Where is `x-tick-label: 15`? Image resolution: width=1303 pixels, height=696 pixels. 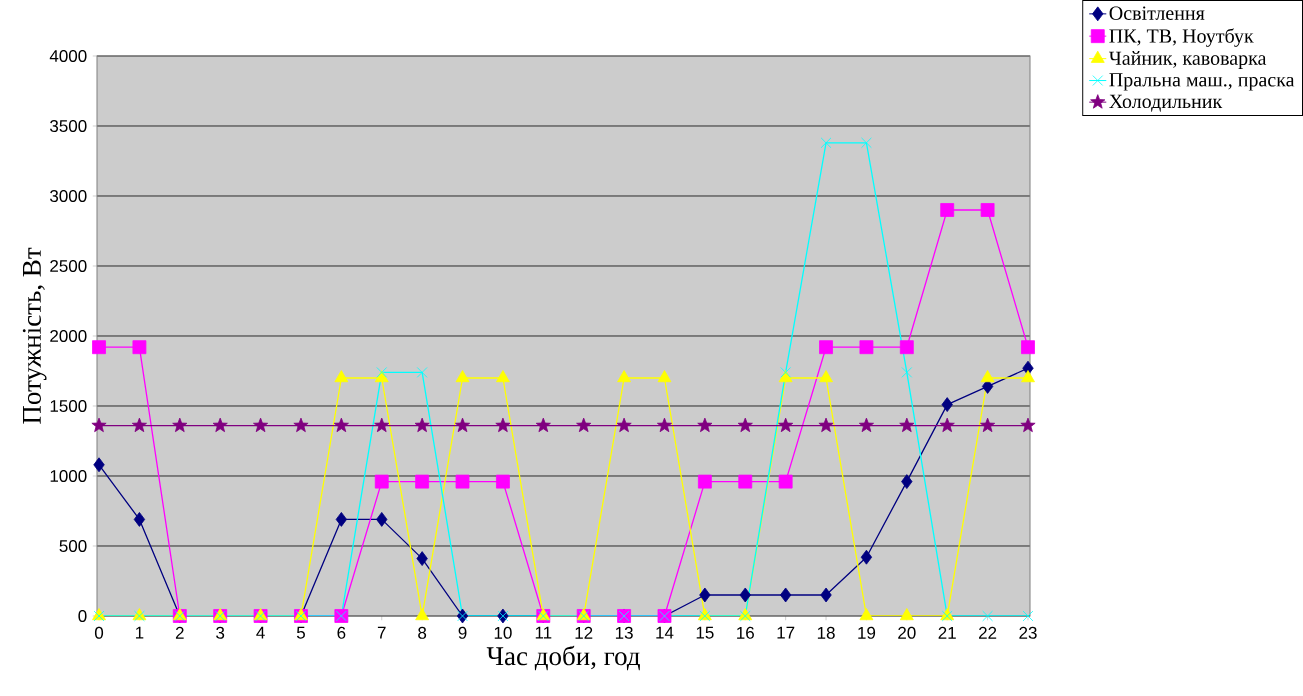 x-tick-label: 15 is located at coordinates (705, 632).